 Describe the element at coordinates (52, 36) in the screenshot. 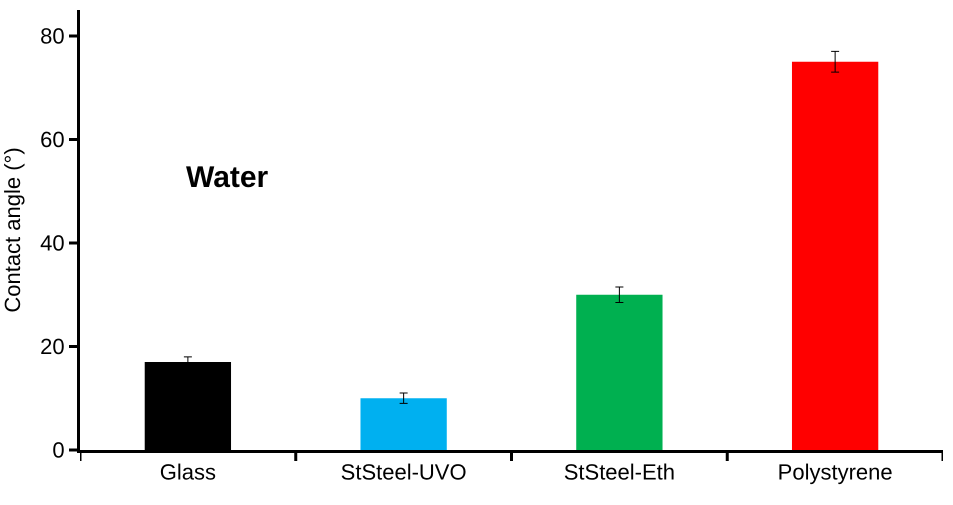

I see `y-tick-label: 80` at that location.